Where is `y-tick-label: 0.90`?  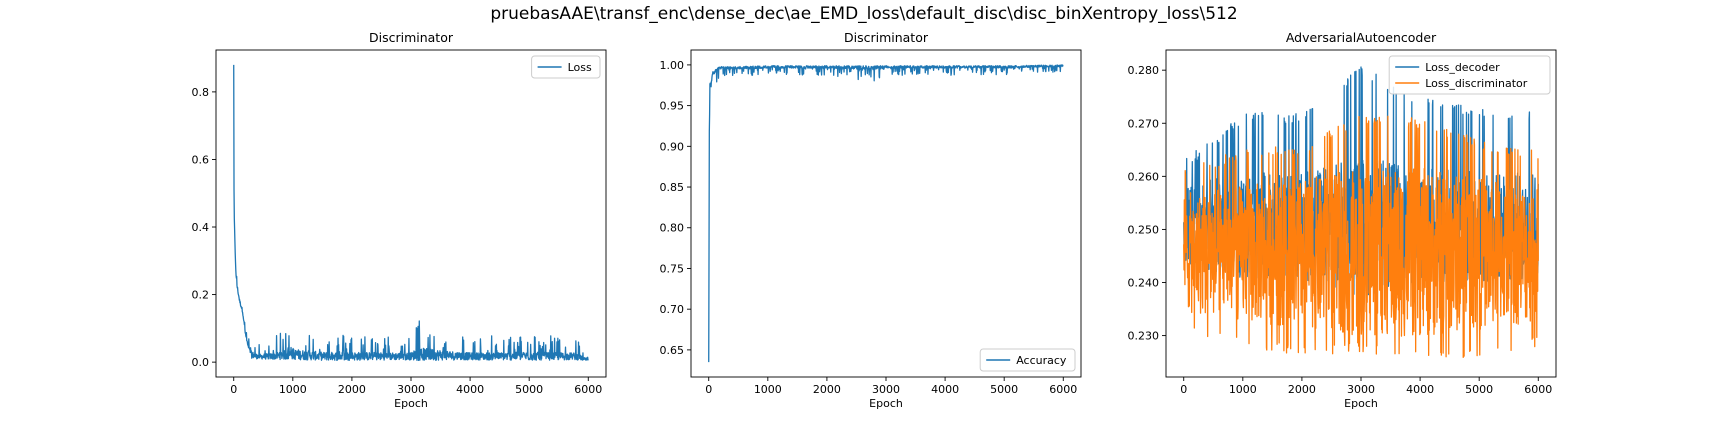
y-tick-label: 0.90 is located at coordinates (672, 146).